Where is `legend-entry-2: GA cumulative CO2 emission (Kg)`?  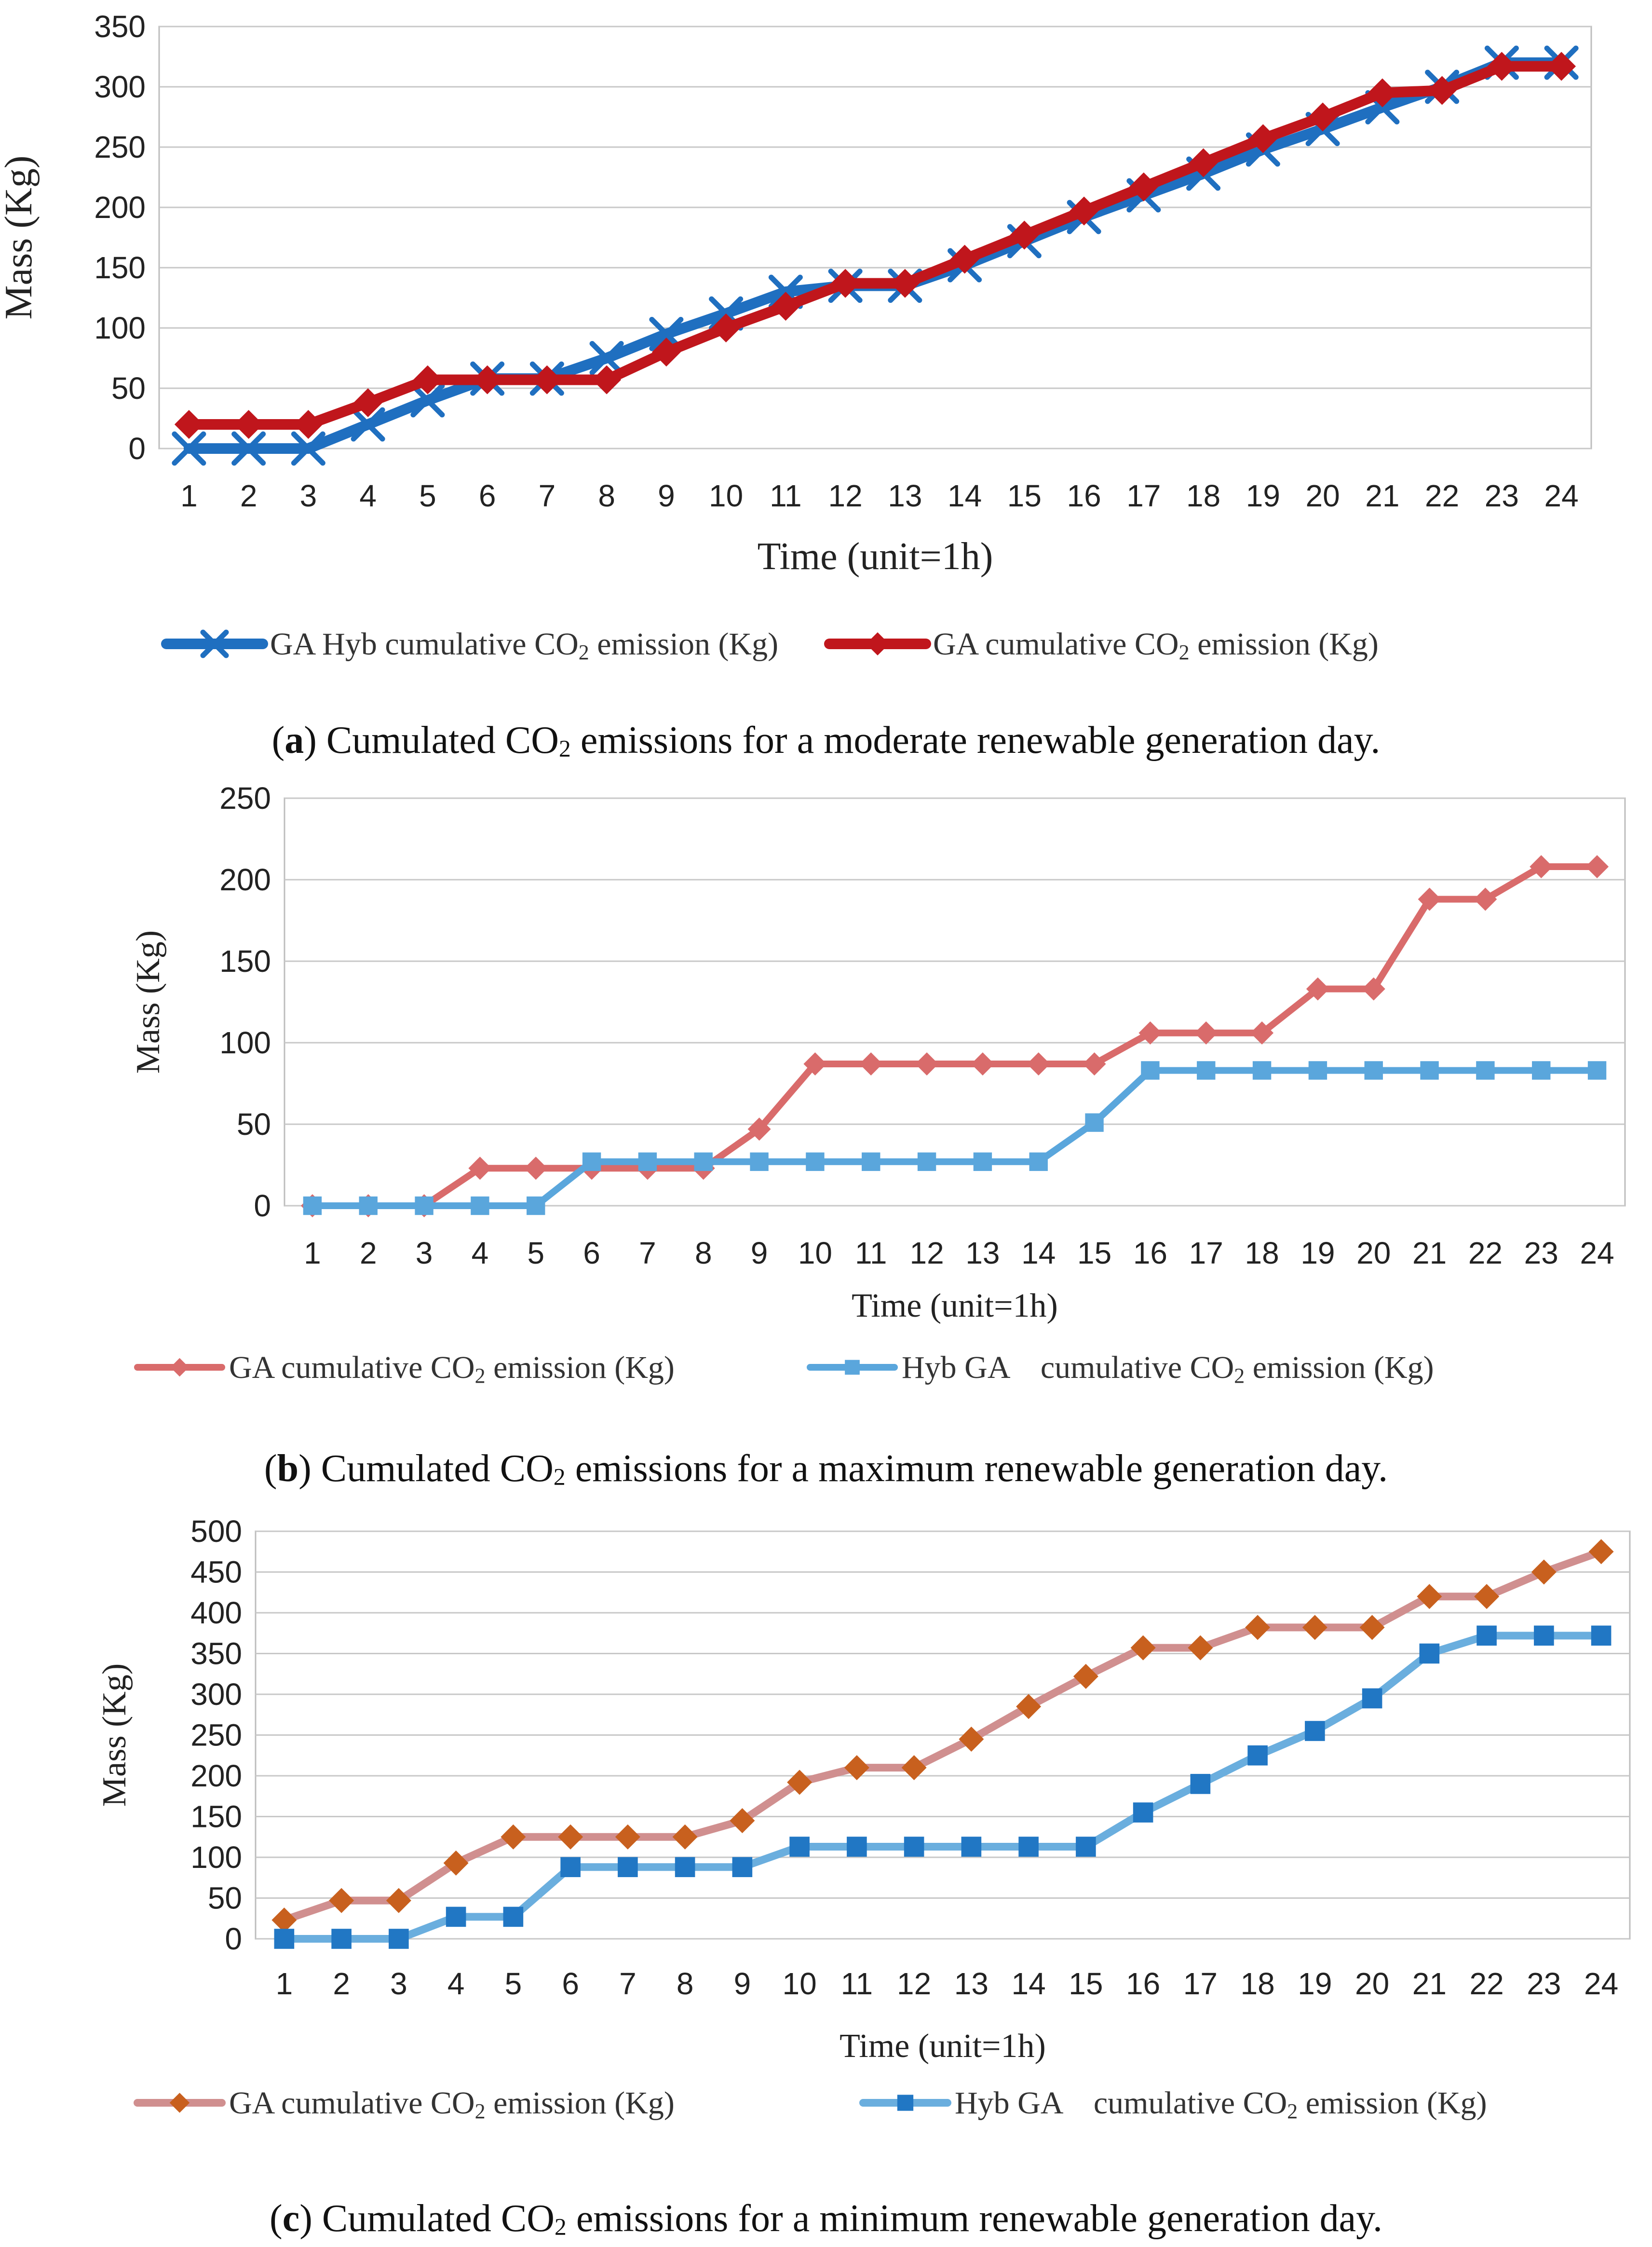 legend-entry-2: GA cumulative CO2 emission (Kg) is located at coordinates (1101, 645).